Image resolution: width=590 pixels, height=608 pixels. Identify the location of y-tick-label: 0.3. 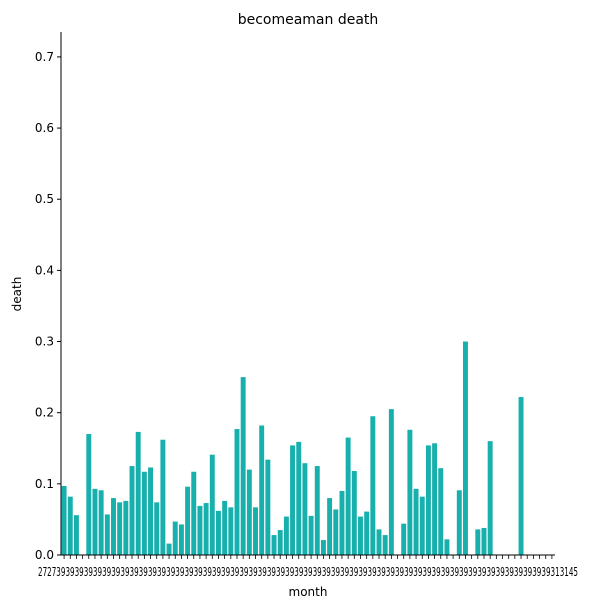
(44, 342).